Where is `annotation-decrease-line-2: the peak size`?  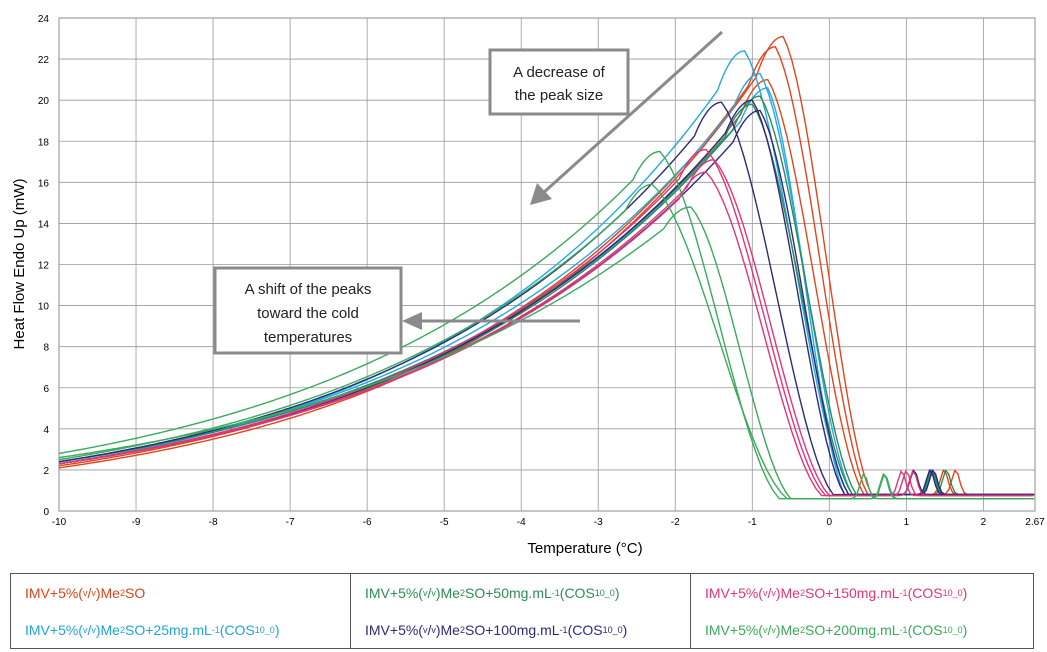 annotation-decrease-line-2: the peak size is located at coordinates (559, 95).